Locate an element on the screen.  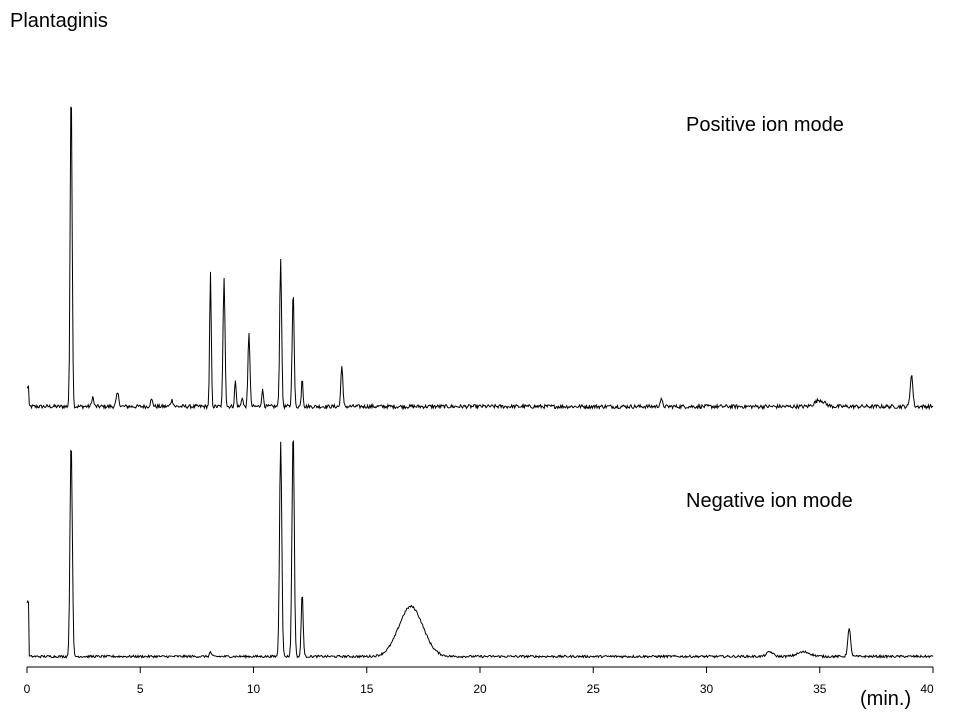
x-tick-label: 20 is located at coordinates (480, 689).